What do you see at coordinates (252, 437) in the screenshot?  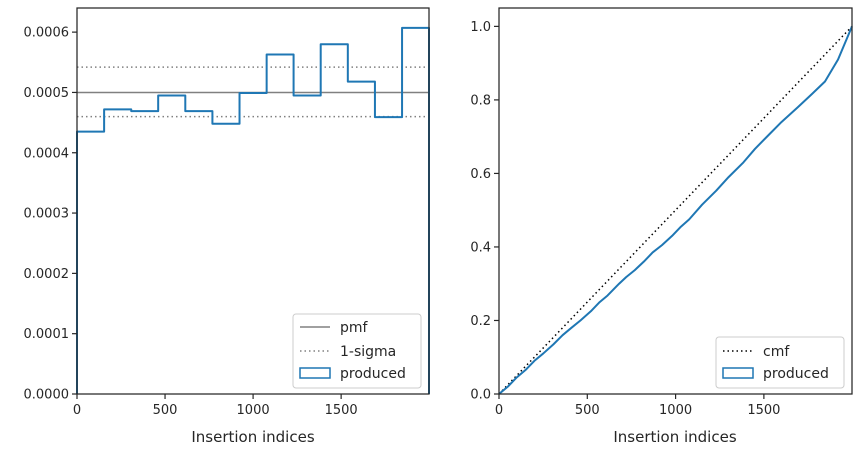 I see `left-x-axis-label: Insertion indices` at bounding box center [252, 437].